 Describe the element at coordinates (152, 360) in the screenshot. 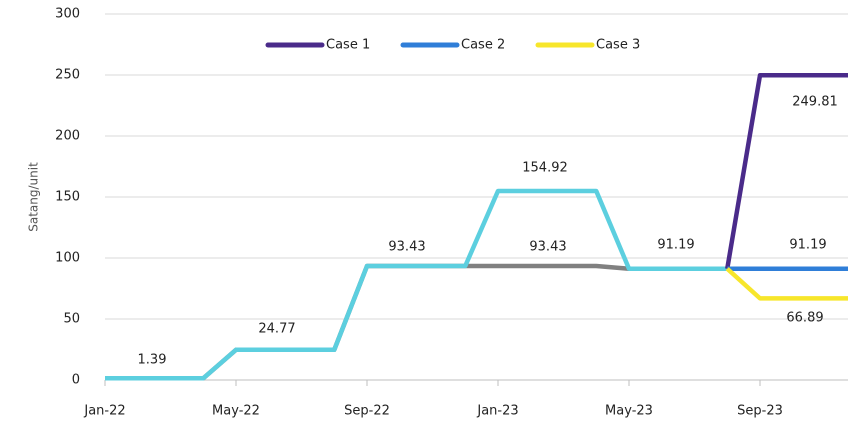

I see `data-label: 1.39` at that location.